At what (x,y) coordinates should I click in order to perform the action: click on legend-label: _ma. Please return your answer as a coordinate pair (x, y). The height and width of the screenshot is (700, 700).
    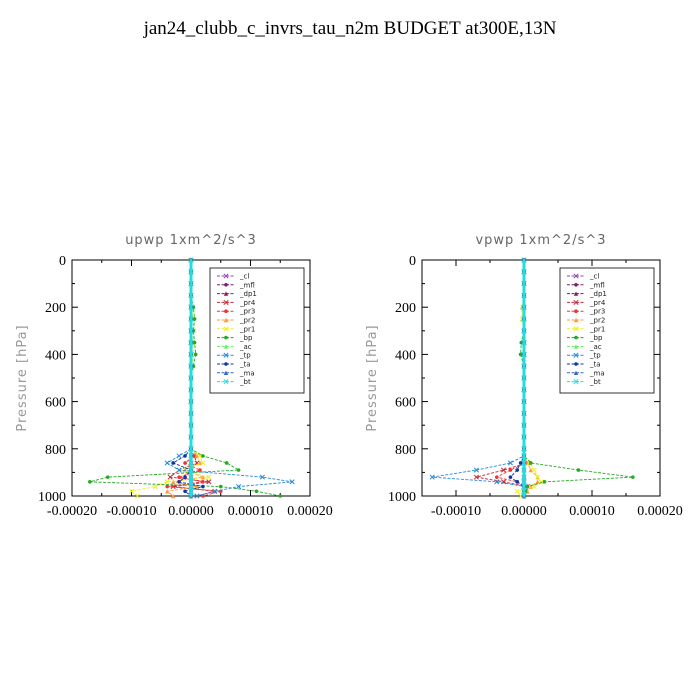
    Looking at the image, I should click on (597, 373).